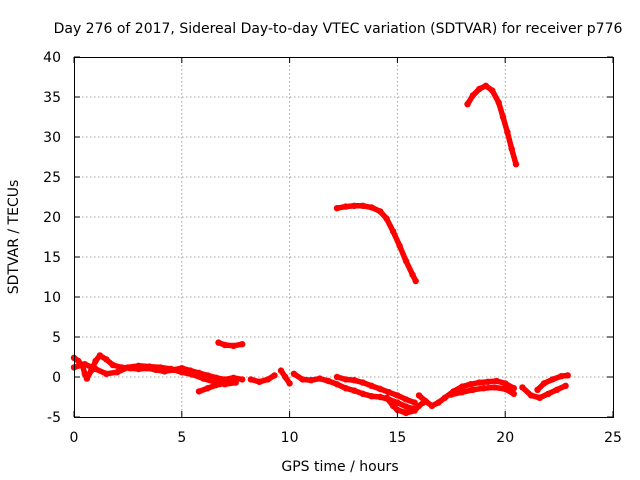  What do you see at coordinates (52, 58) in the screenshot?
I see `y-tick-label: 40` at bounding box center [52, 58].